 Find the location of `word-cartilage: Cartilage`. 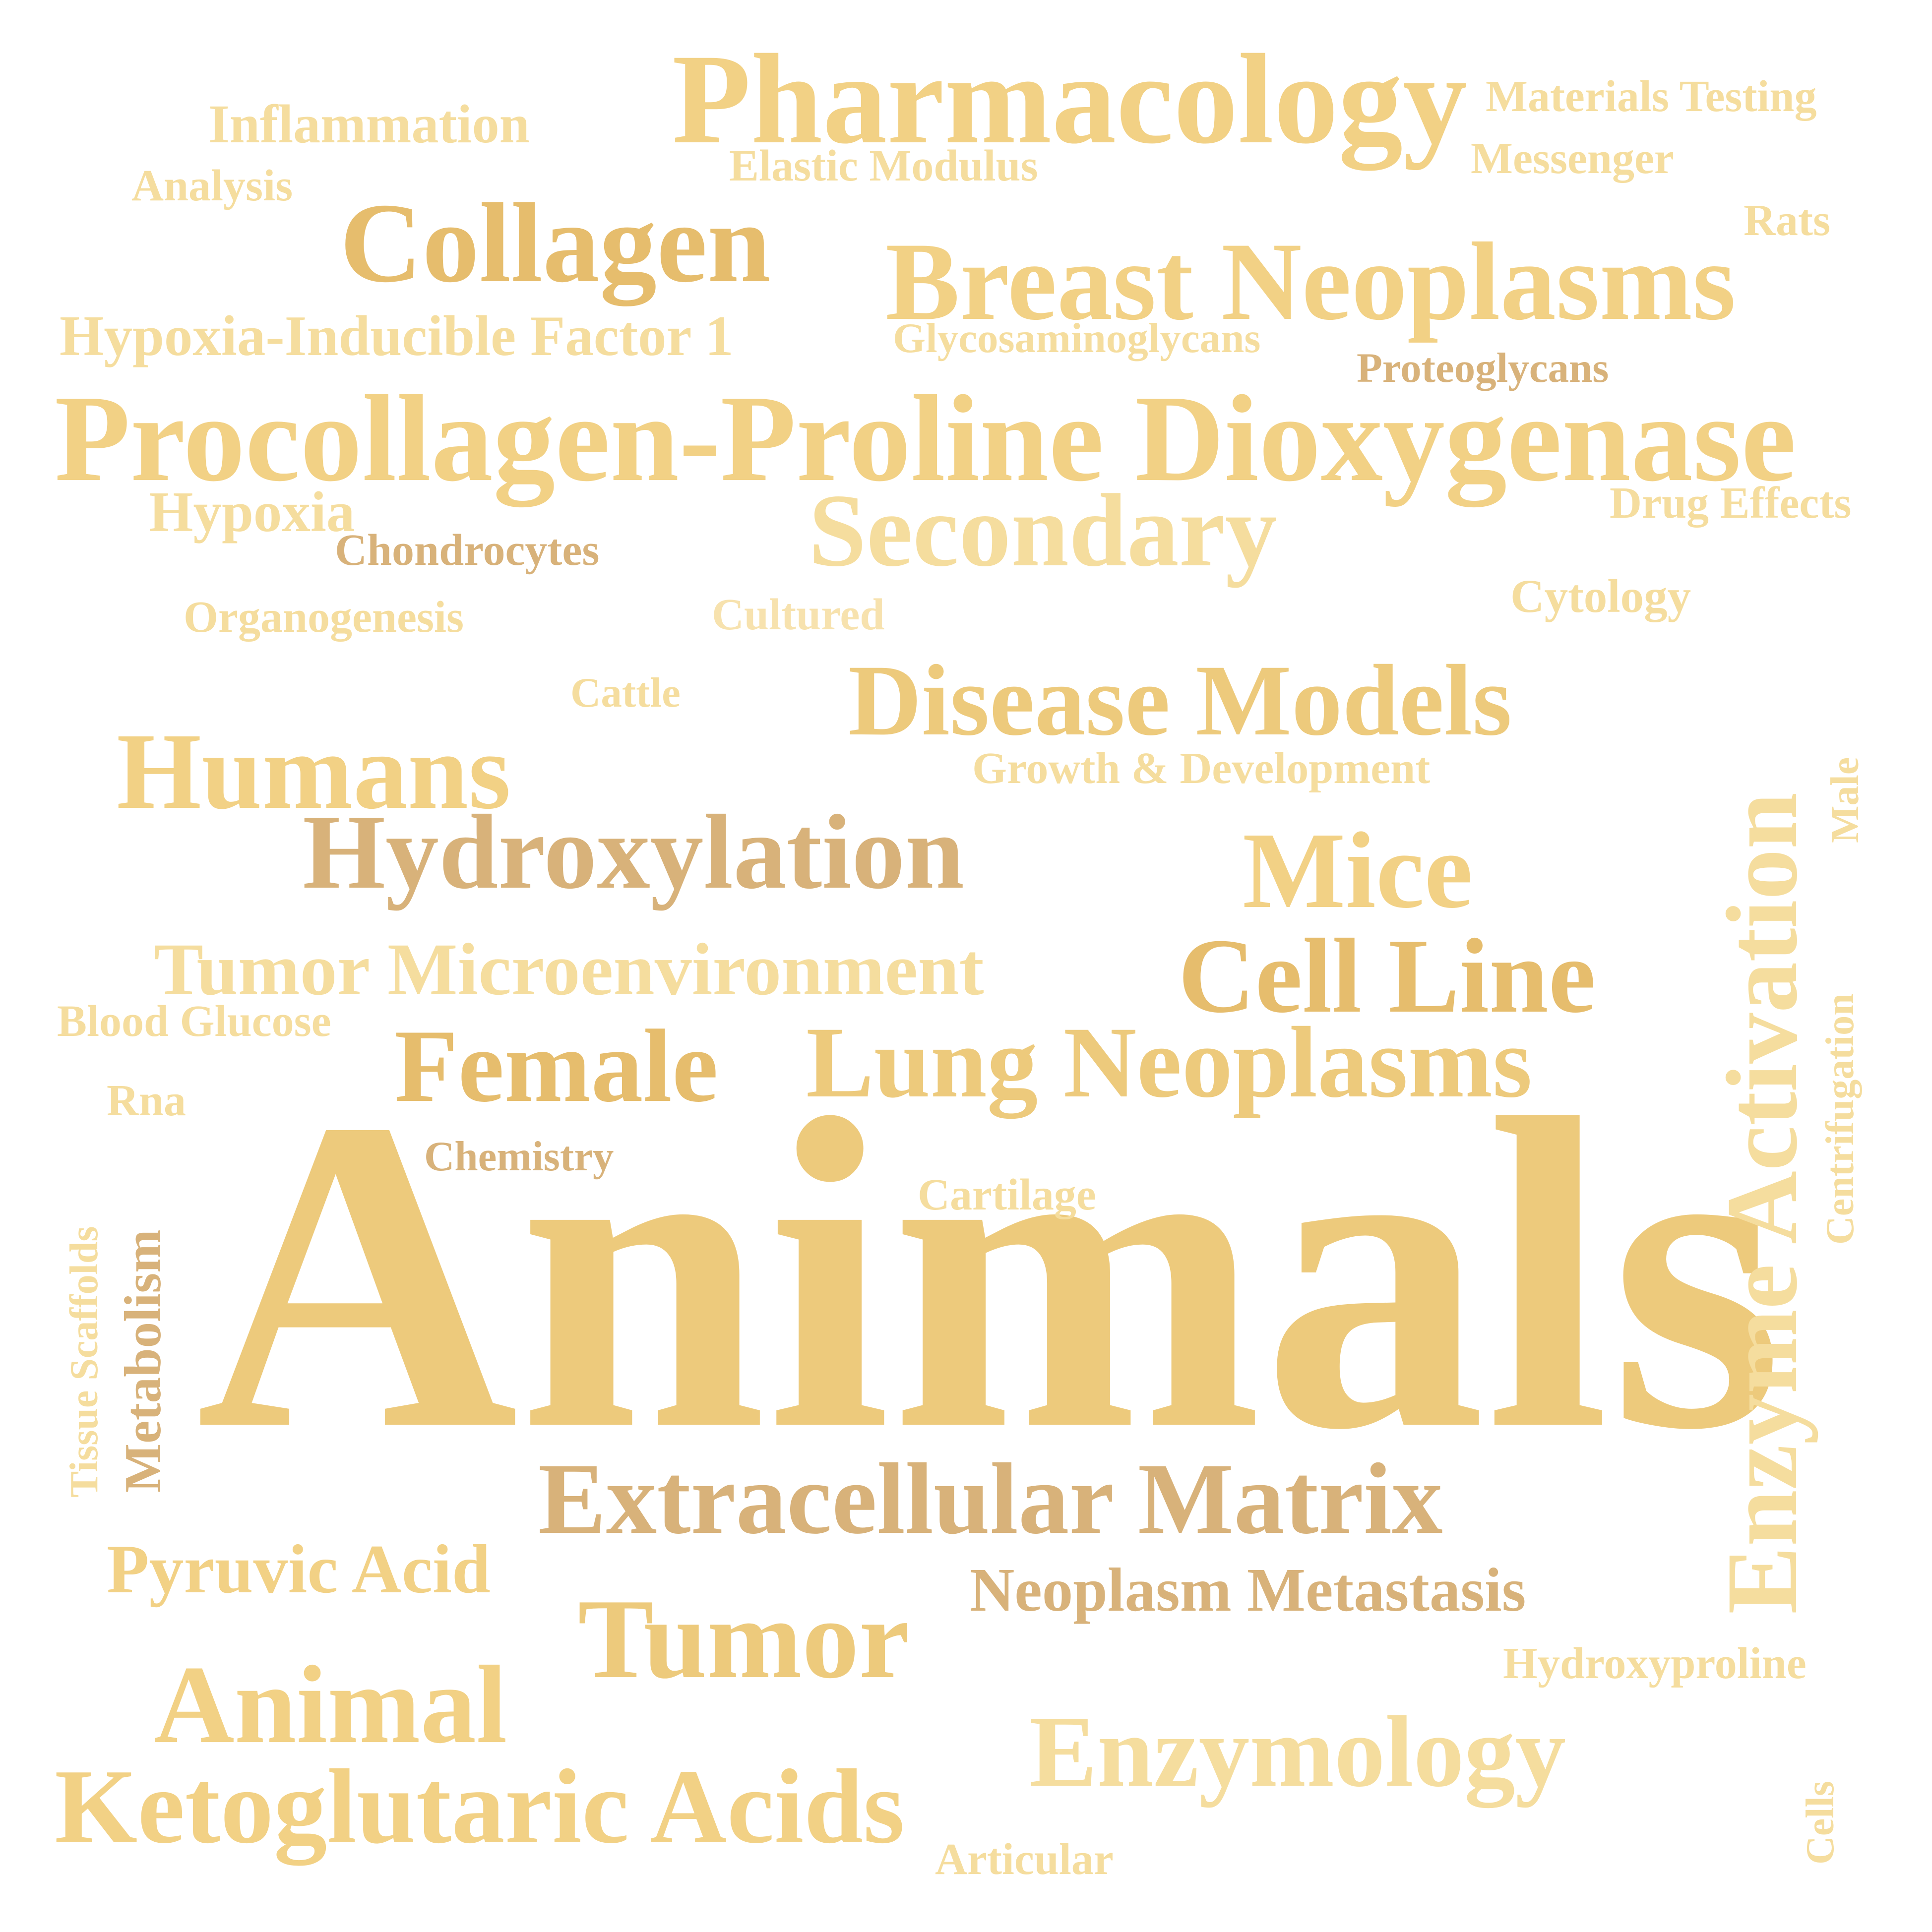

word-cartilage: Cartilage is located at coordinates (1007, 1194).